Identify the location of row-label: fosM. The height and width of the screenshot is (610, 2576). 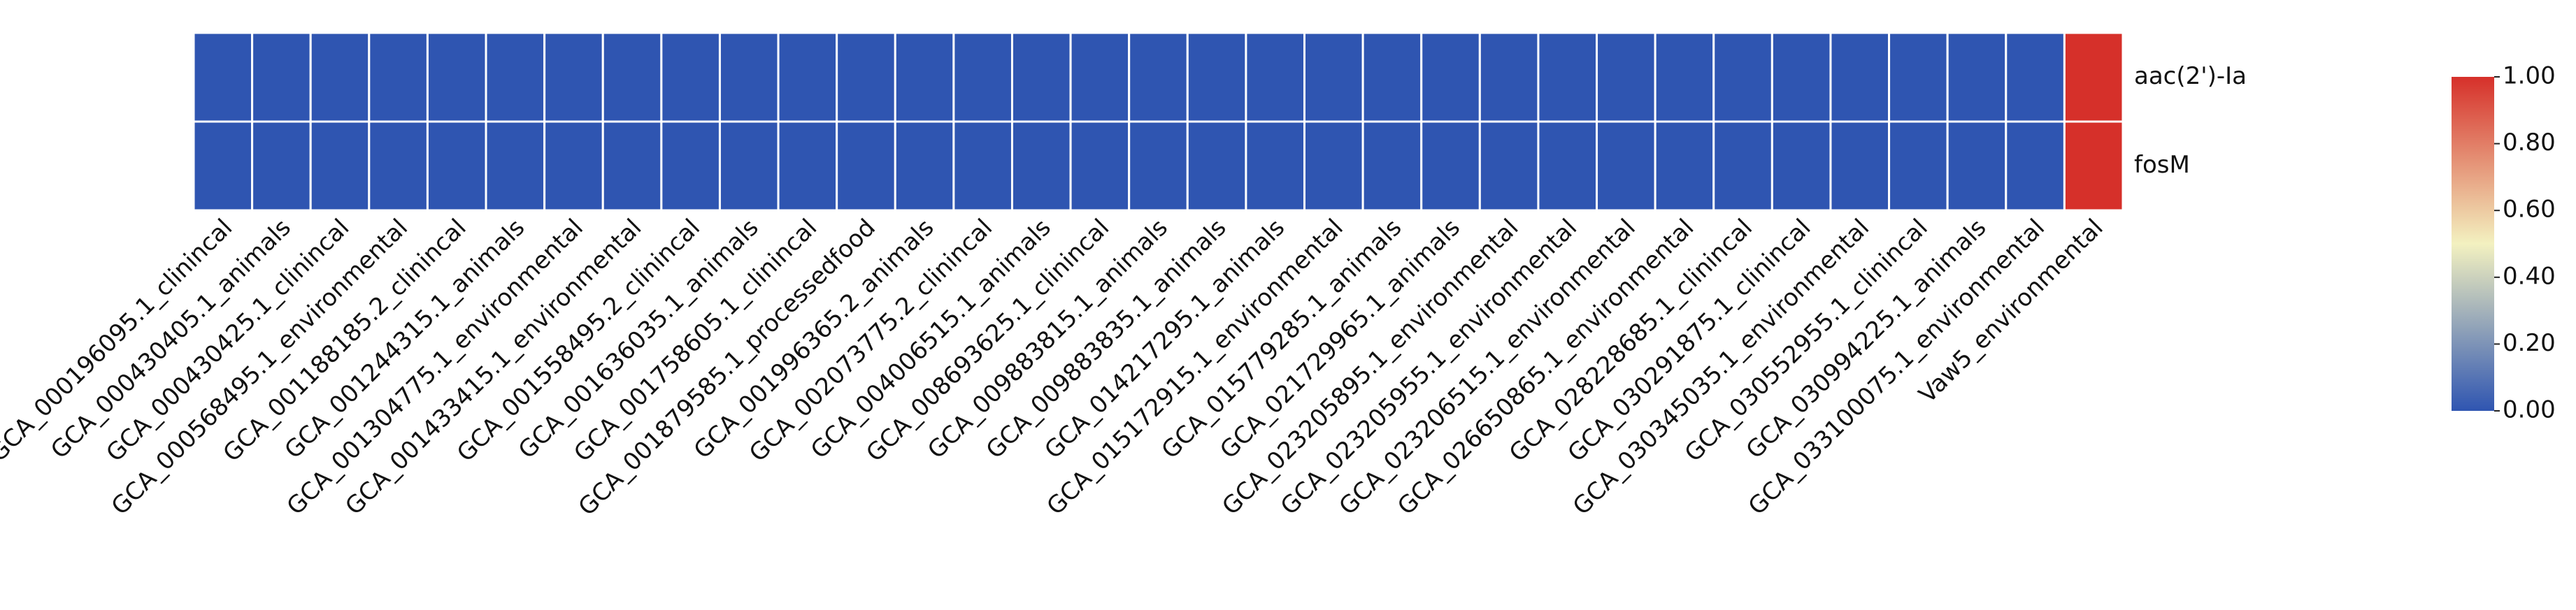
(2162, 165).